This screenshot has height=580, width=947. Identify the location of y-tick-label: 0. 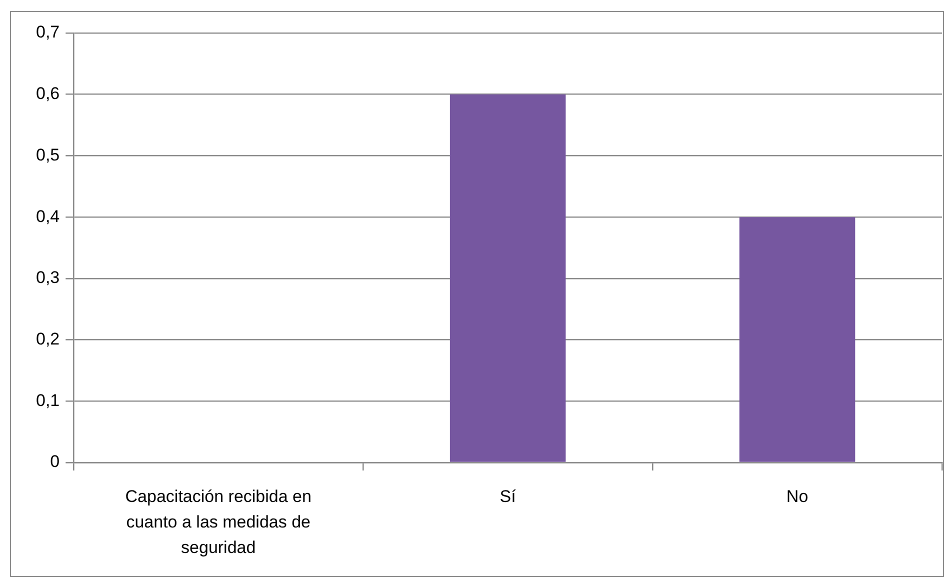
(55, 462).